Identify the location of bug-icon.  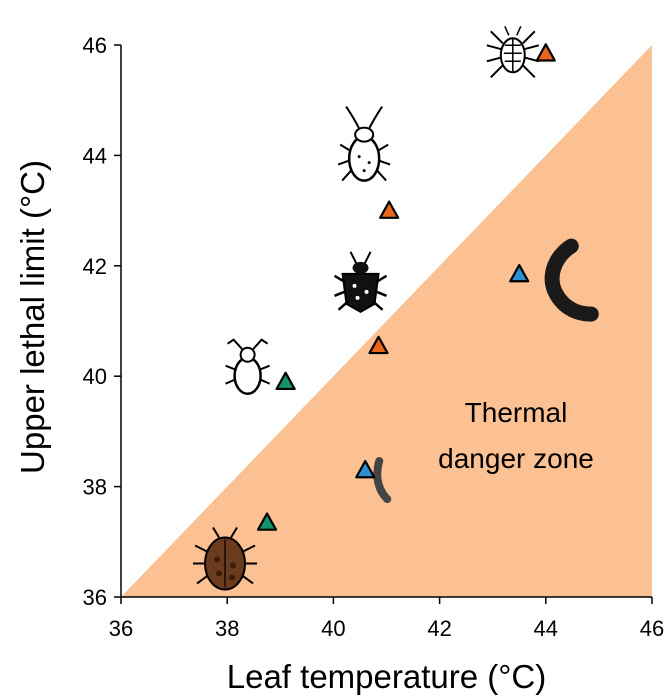
(364, 143).